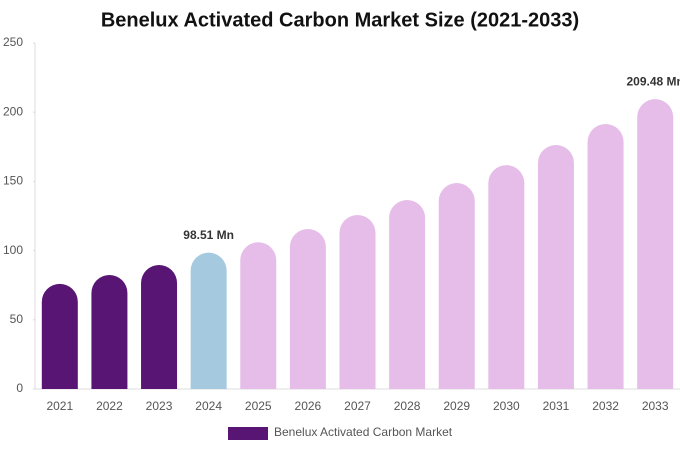  What do you see at coordinates (13, 111) in the screenshot?
I see `y-tick-label: 200` at bounding box center [13, 111].